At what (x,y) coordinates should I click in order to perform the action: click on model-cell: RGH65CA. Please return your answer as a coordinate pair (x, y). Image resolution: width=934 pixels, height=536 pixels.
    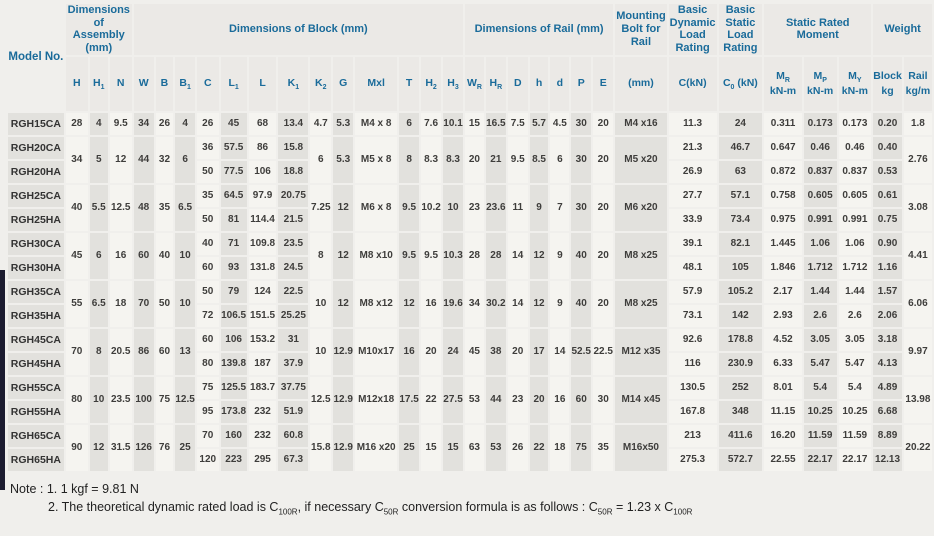
    Looking at the image, I should click on (36, 435).